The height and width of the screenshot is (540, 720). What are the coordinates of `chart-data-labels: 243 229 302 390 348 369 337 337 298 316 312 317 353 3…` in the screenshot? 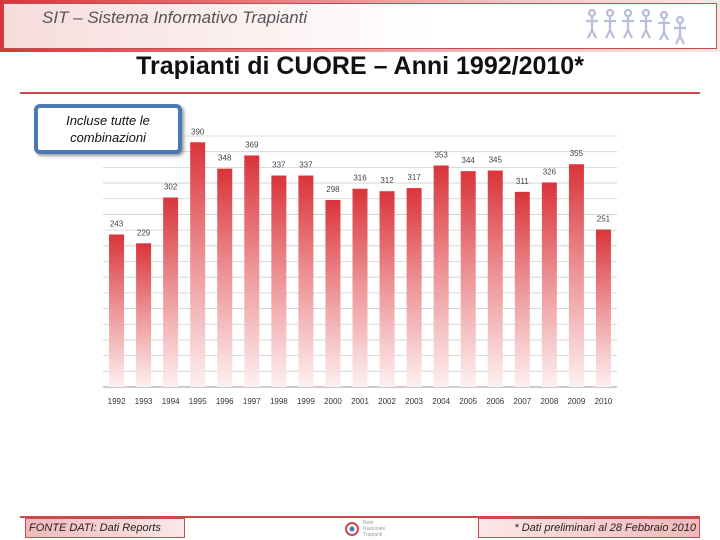 It's located at (360, 182).